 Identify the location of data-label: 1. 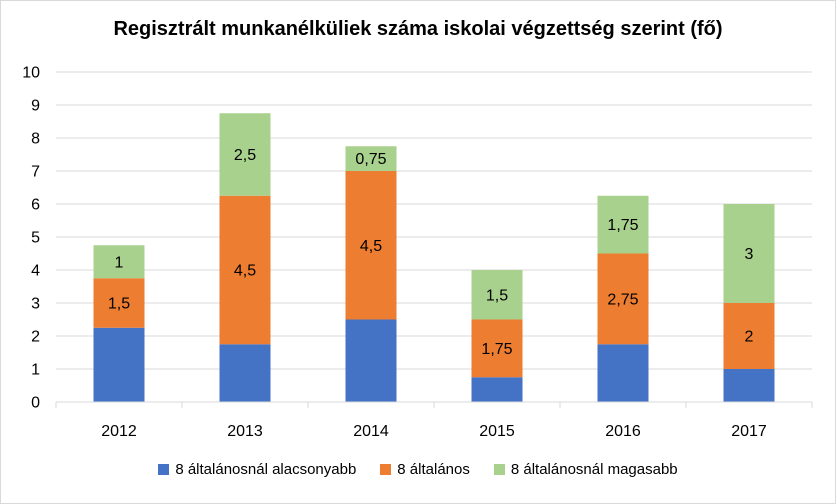
(119, 262).